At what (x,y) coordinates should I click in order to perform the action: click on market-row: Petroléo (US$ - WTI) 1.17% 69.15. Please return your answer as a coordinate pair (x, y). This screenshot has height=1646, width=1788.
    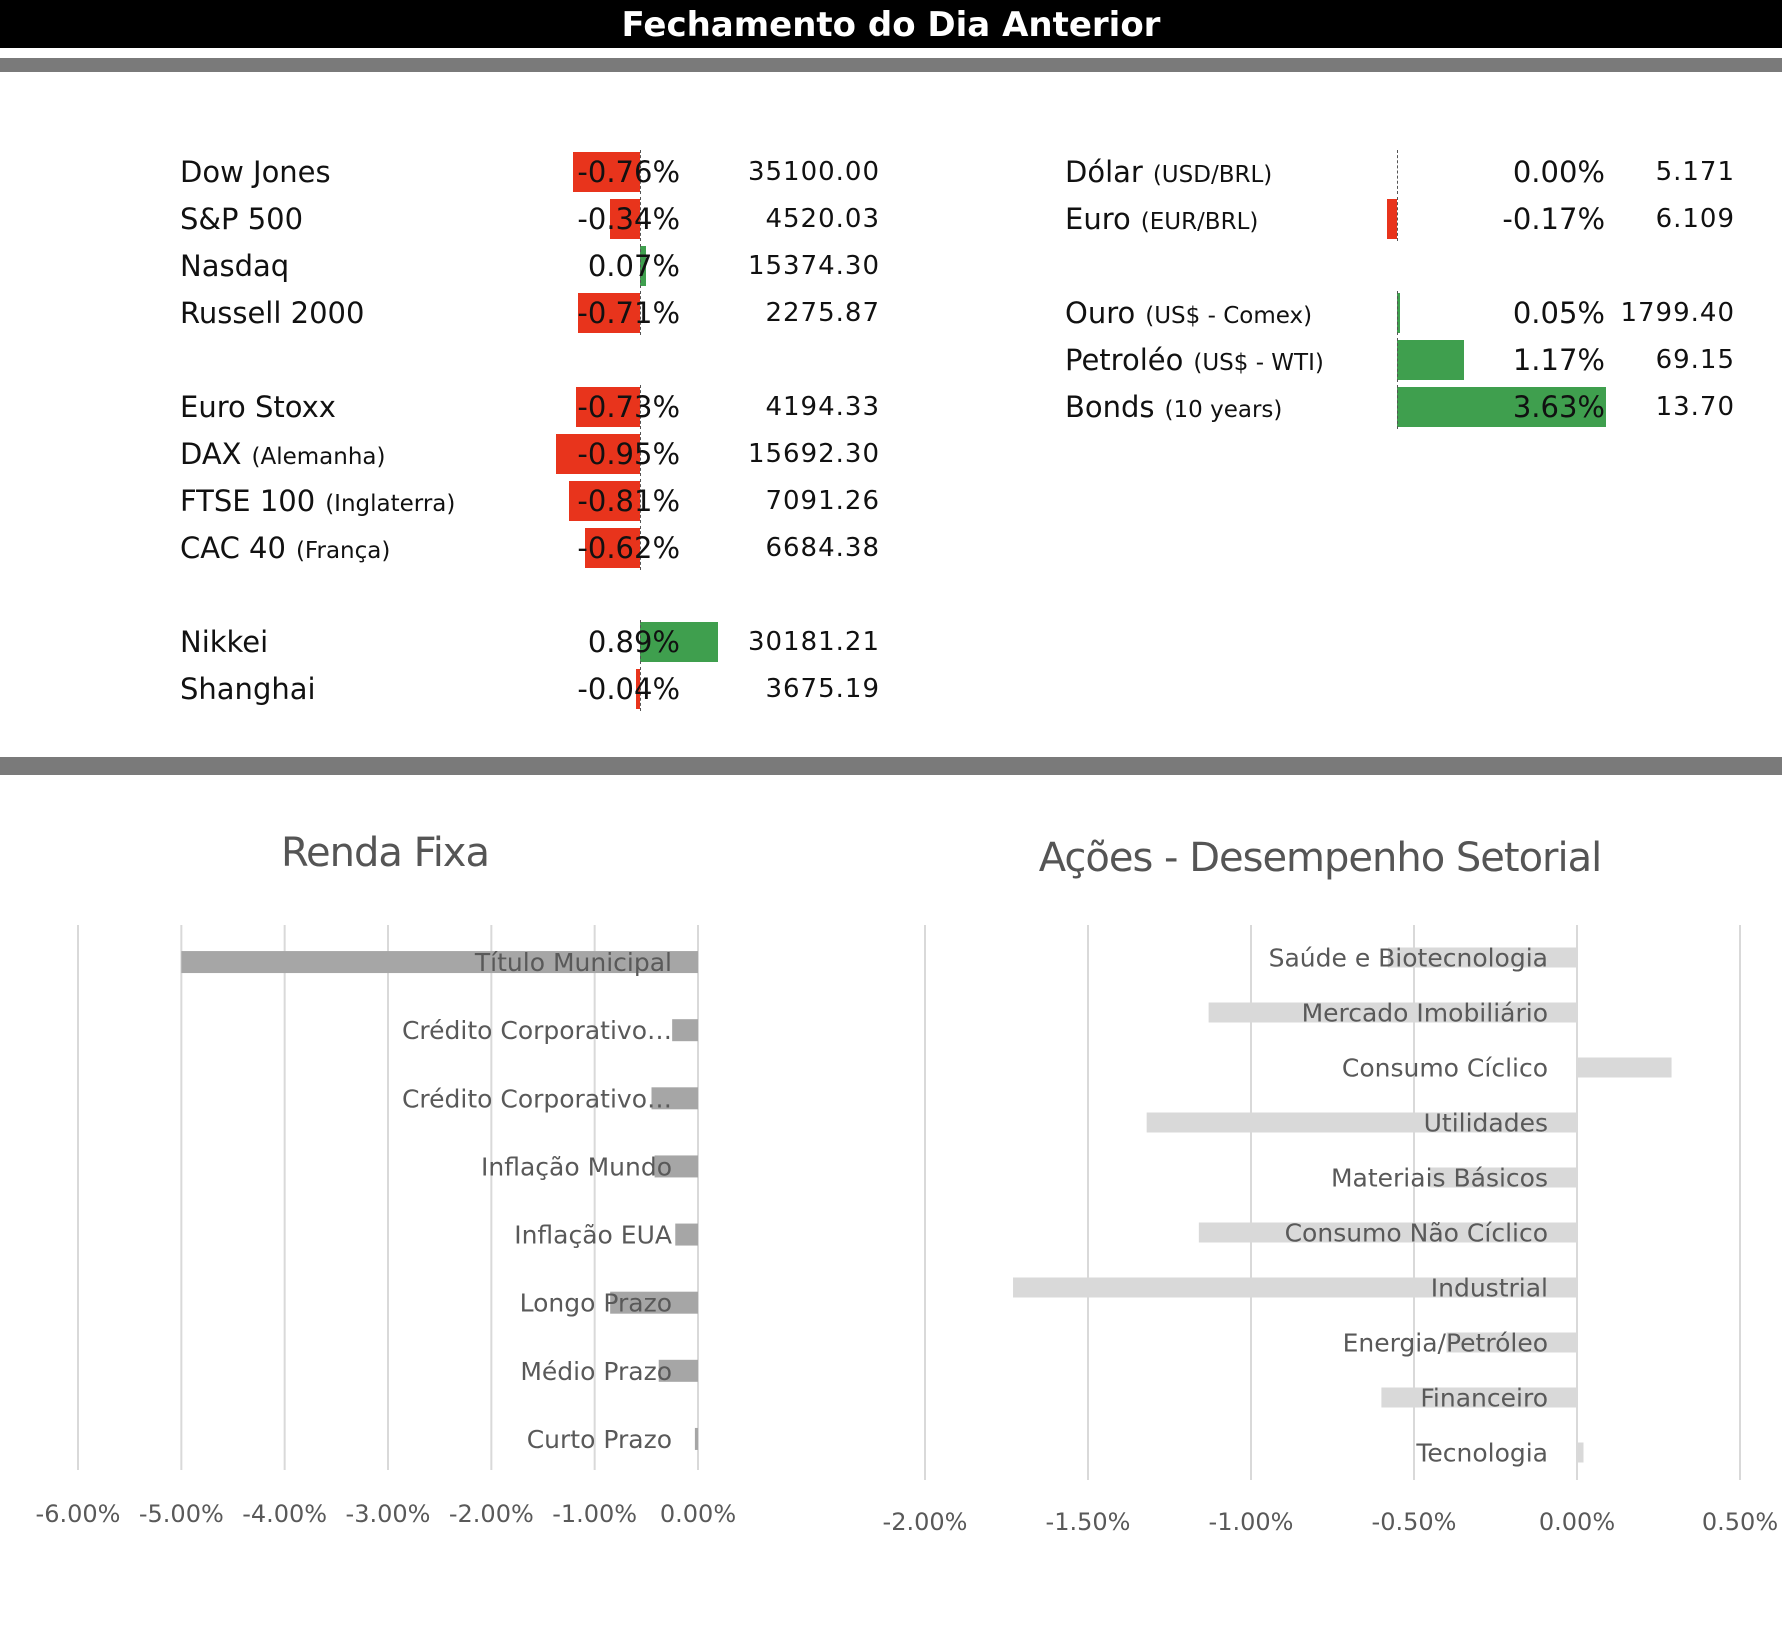
    Looking at the image, I should click on (1415, 360).